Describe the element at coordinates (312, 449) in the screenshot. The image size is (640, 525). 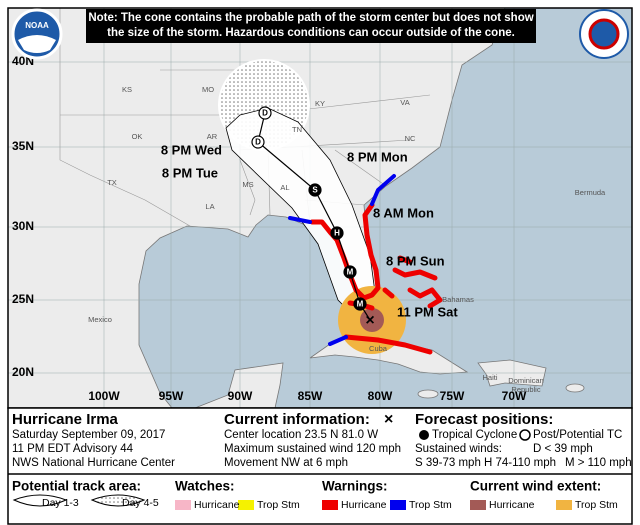
I see `current-line: Maximum sustained wind 120 mph` at that location.